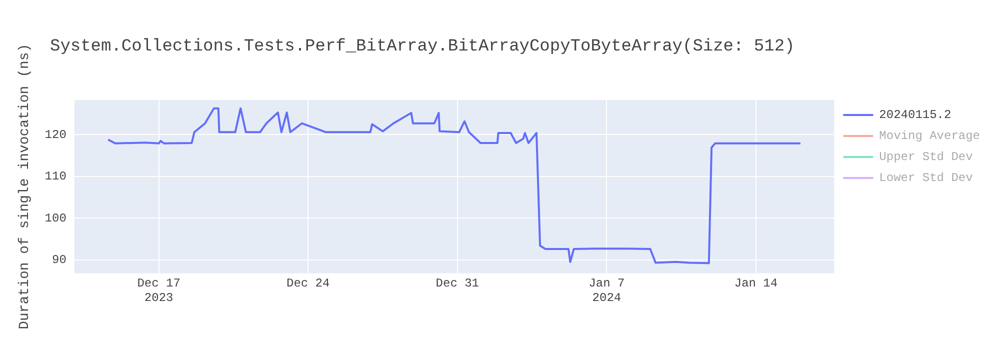 The height and width of the screenshot is (350, 1000). Describe the element at coordinates (158, 290) in the screenshot. I see `x-tick-label: Dec 17 2023` at that location.